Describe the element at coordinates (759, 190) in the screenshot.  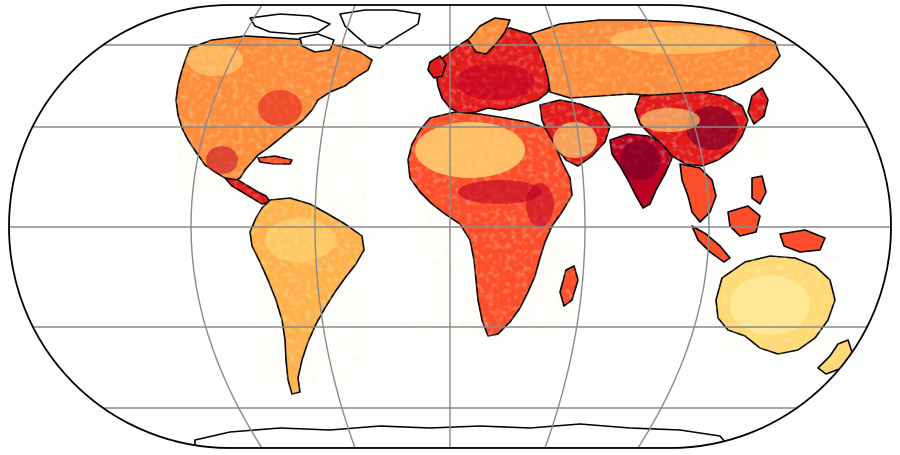
I see `land-philippines` at that location.